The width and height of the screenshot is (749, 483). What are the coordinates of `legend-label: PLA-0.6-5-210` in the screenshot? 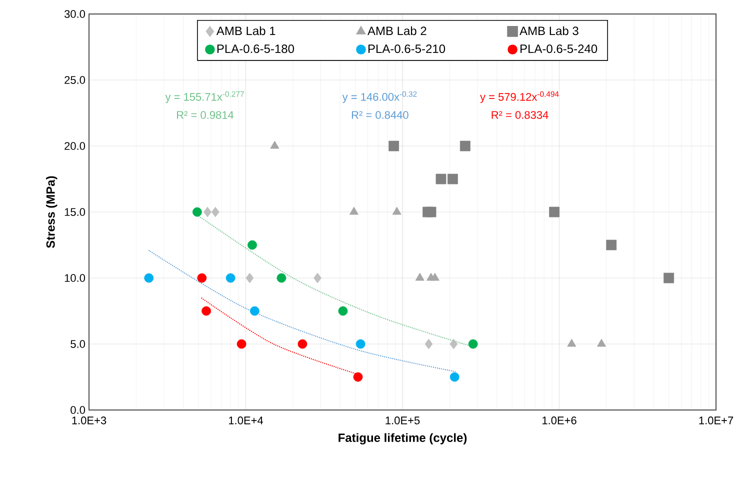 It's located at (407, 49).